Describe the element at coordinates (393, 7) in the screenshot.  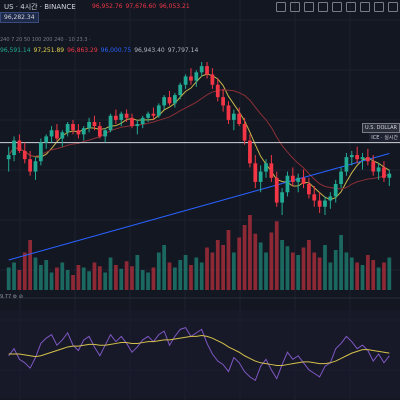
I see `layers-icon` at that location.